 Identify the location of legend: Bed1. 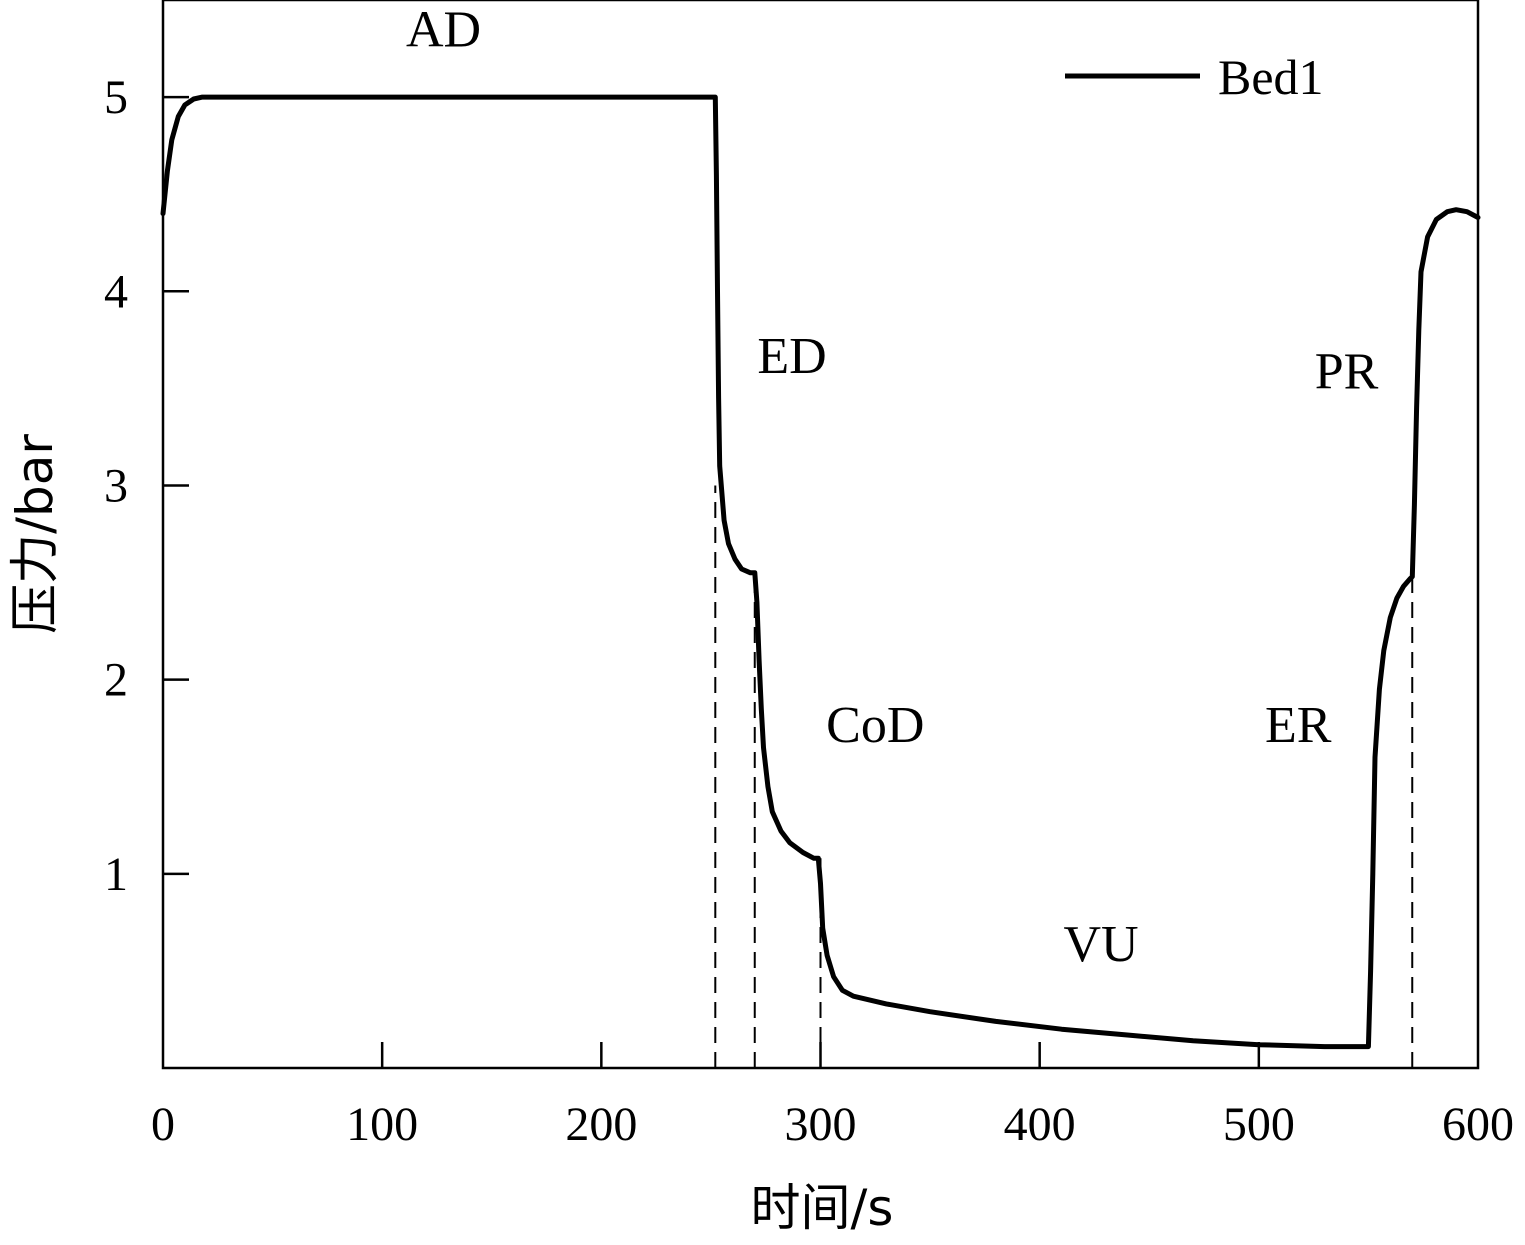
(1194, 77).